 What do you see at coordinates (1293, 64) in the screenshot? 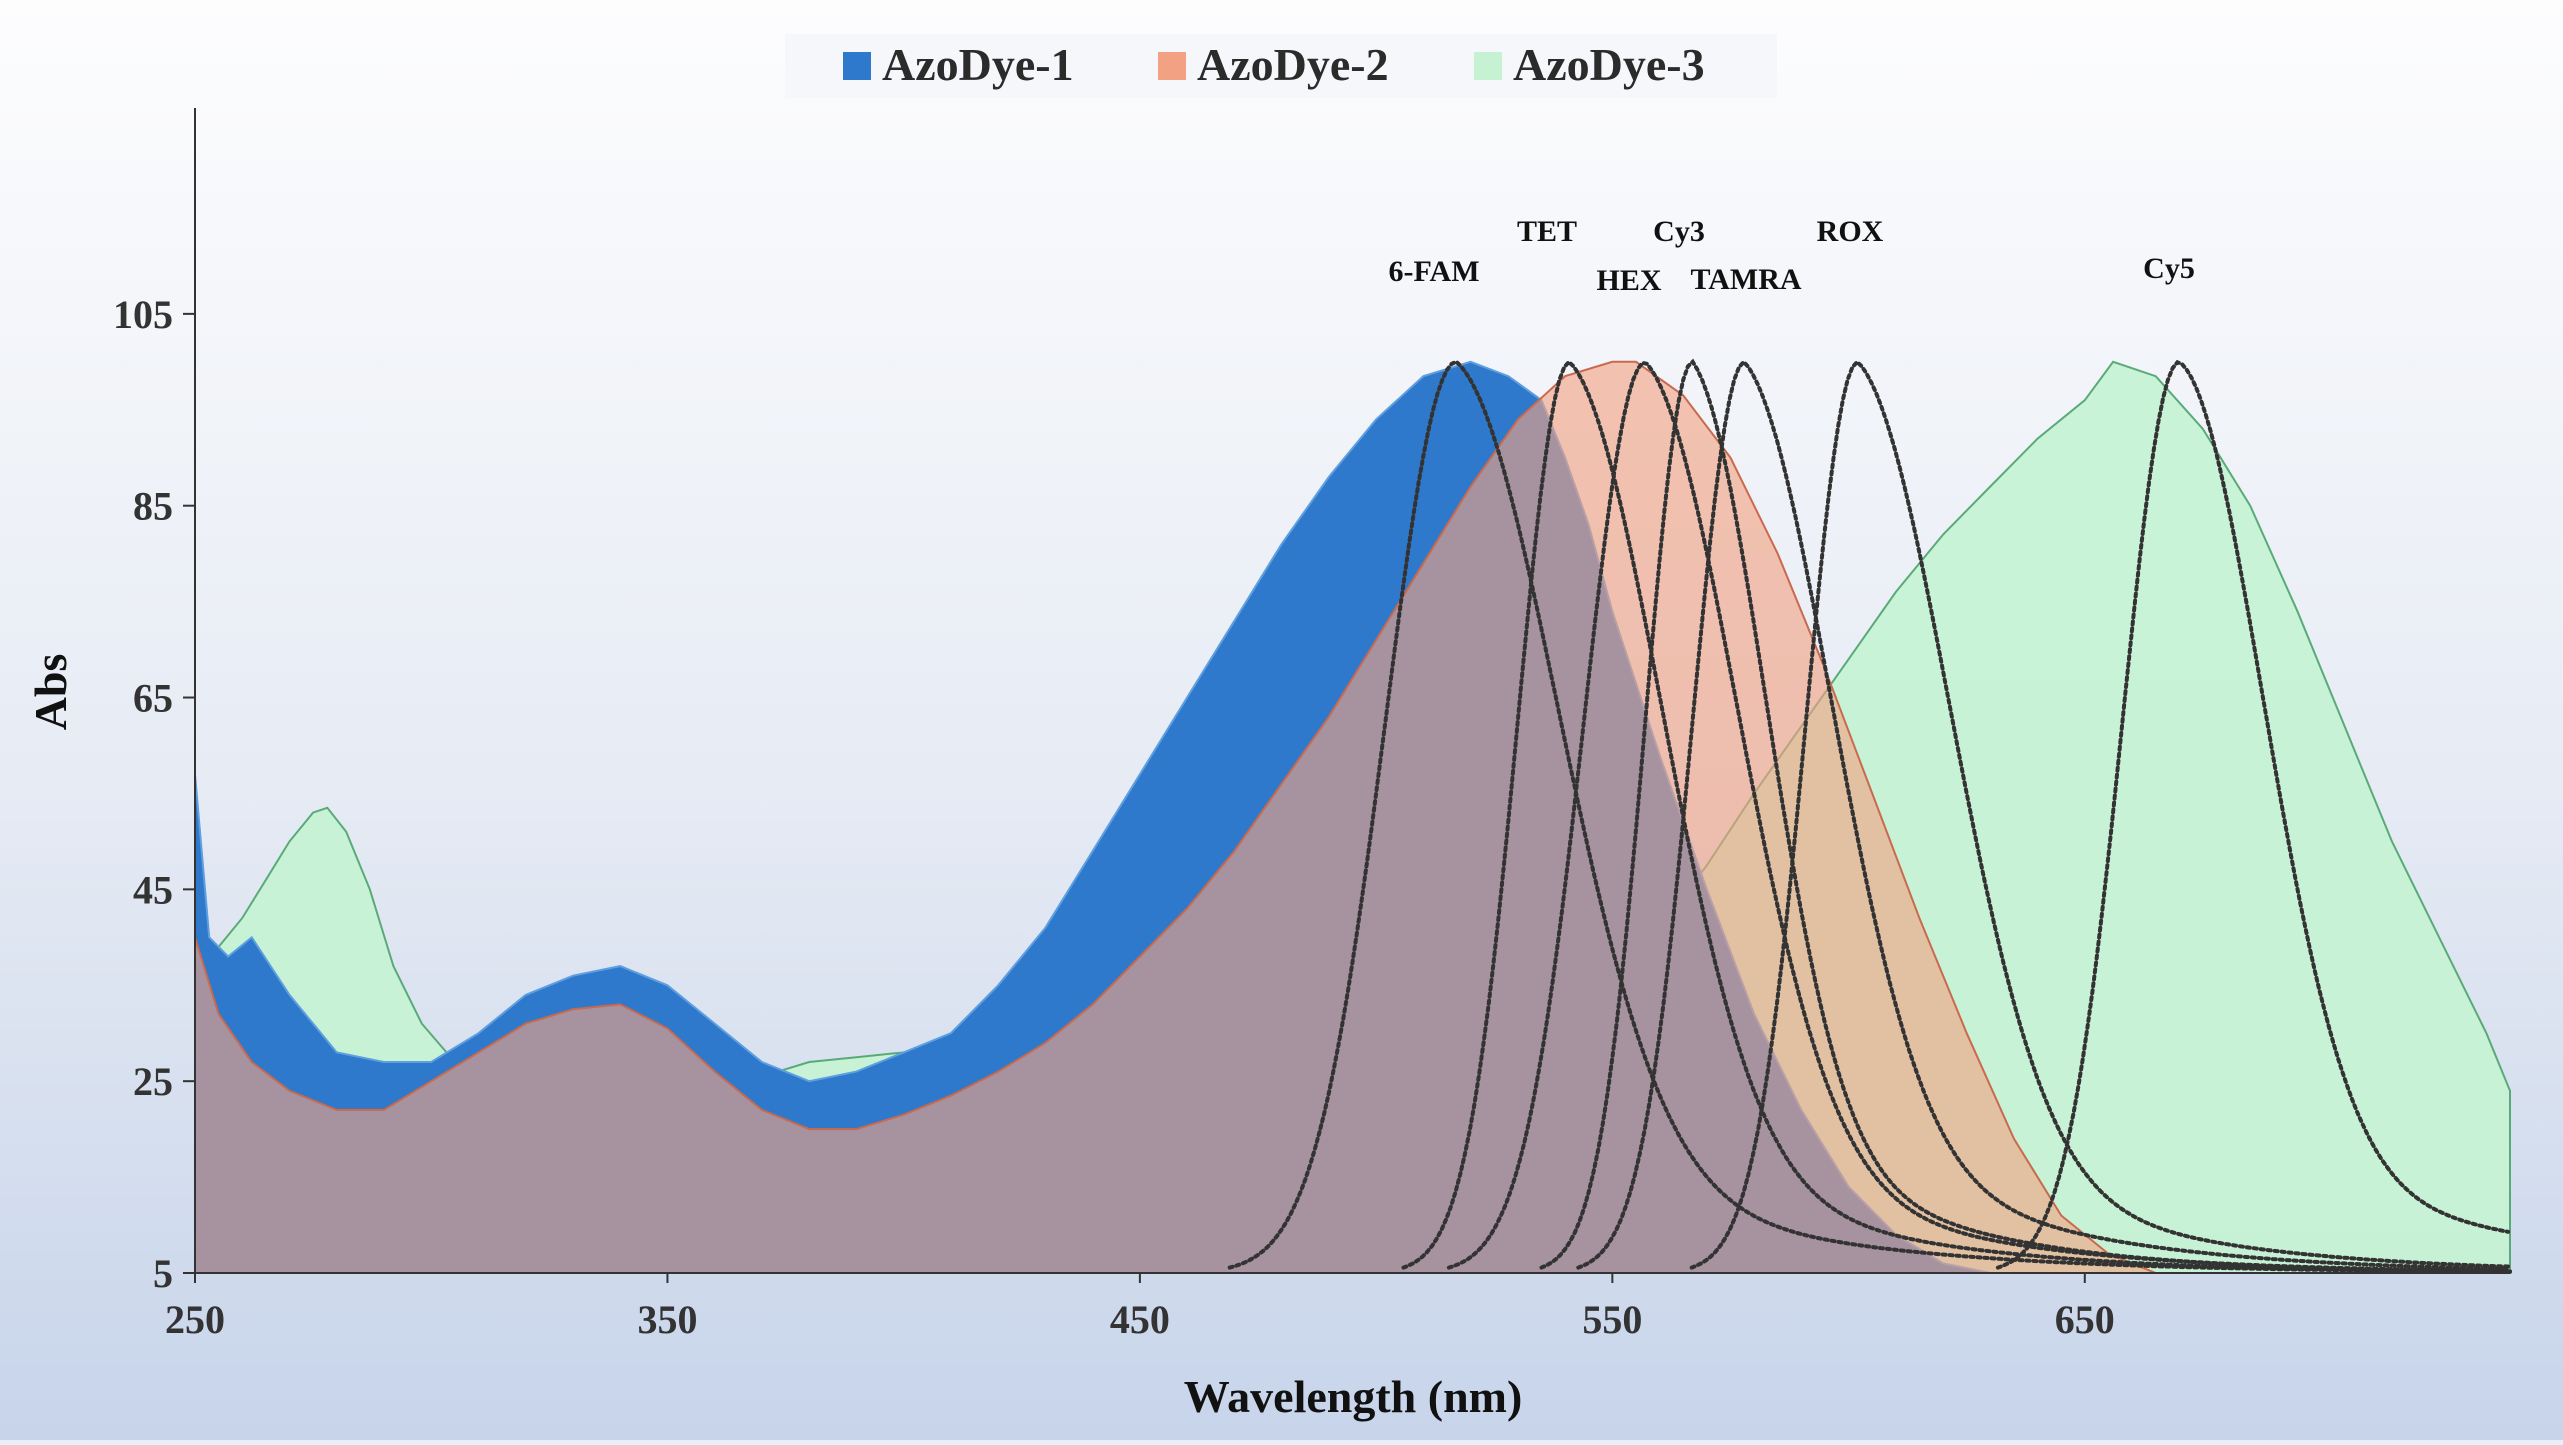
I see `legend-label-azodye-2: AzoDye-2` at bounding box center [1293, 64].